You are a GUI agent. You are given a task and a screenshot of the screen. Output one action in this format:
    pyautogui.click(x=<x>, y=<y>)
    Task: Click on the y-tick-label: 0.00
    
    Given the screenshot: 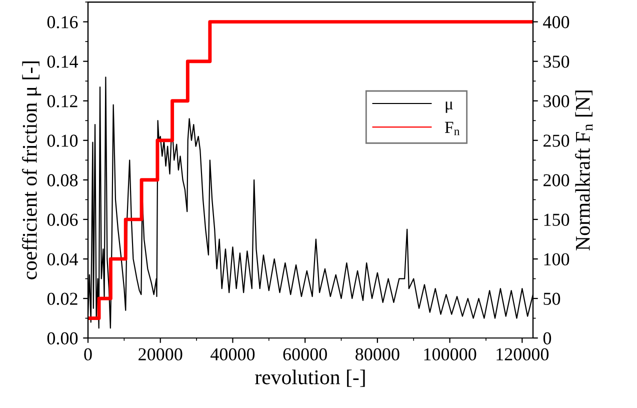 What is the action you would take?
    pyautogui.click(x=62, y=338)
    